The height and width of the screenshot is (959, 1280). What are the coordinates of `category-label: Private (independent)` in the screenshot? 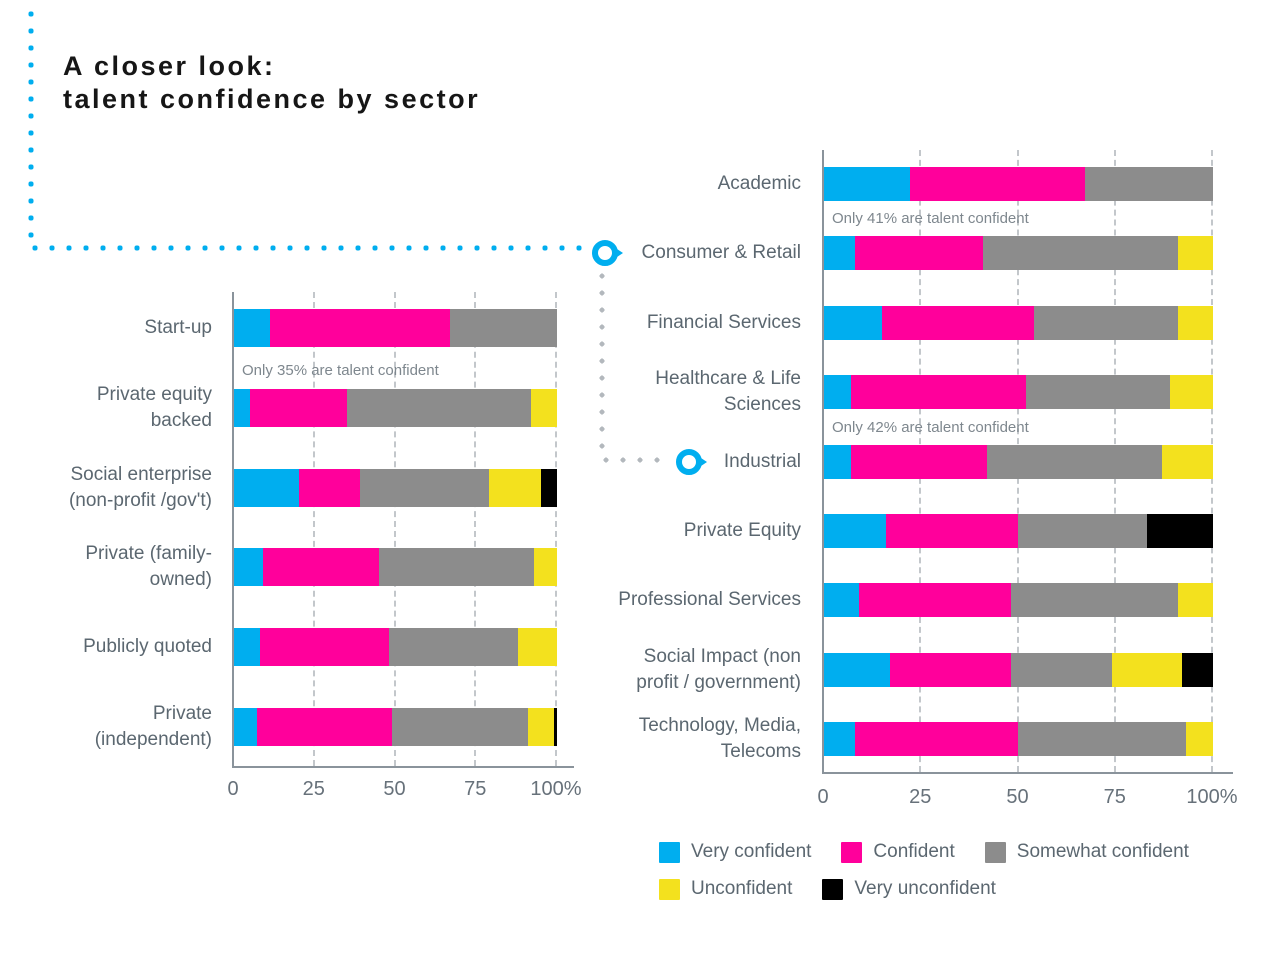 It's located at (153, 726).